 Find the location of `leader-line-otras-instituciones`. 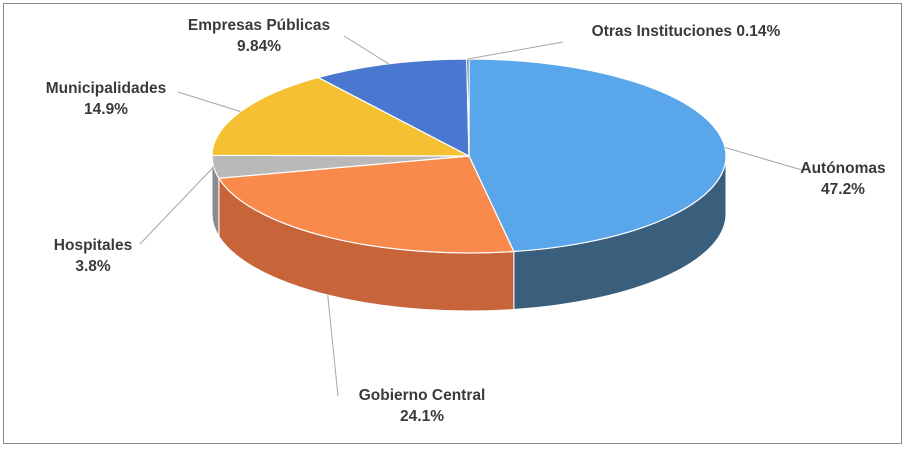

leader-line-otras-instituciones is located at coordinates (515, 50).